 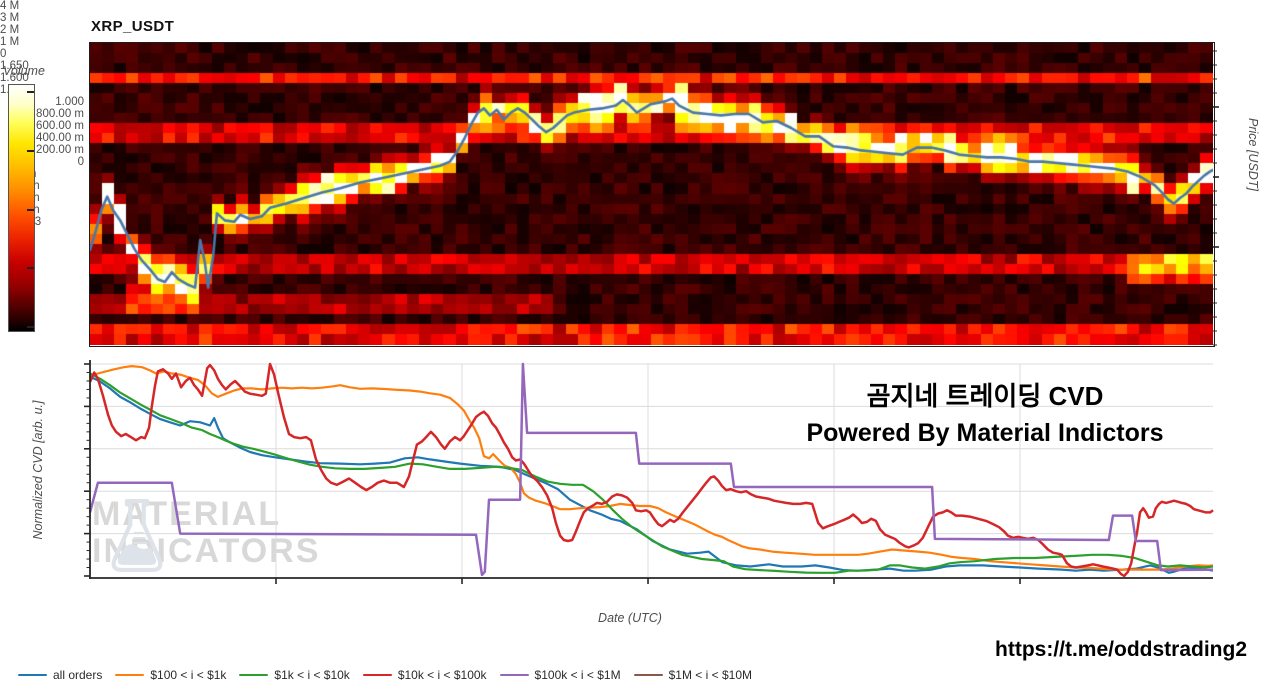 I want to click on price-tick-label: 1.600, so click(x=14, y=78).